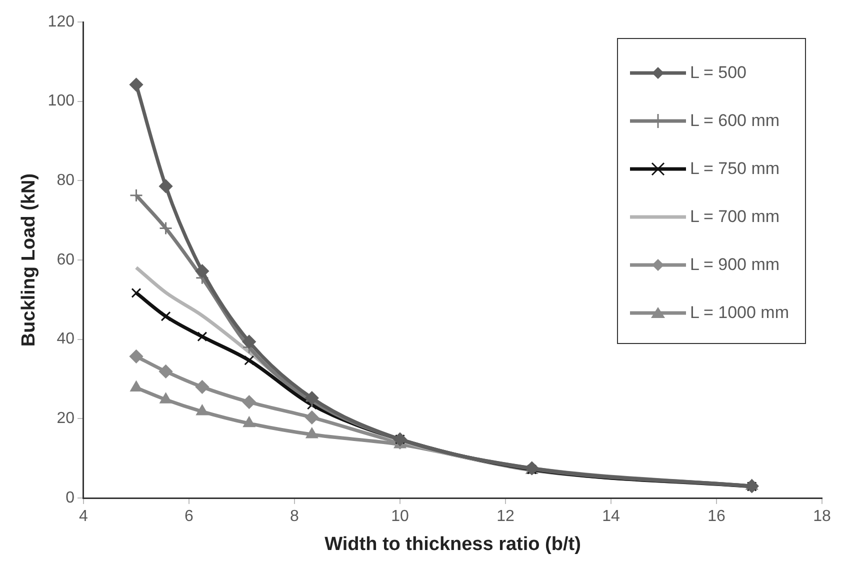 This screenshot has width=844, height=568. Describe the element at coordinates (735, 265) in the screenshot. I see `legend-label: L = 900 mm` at that location.